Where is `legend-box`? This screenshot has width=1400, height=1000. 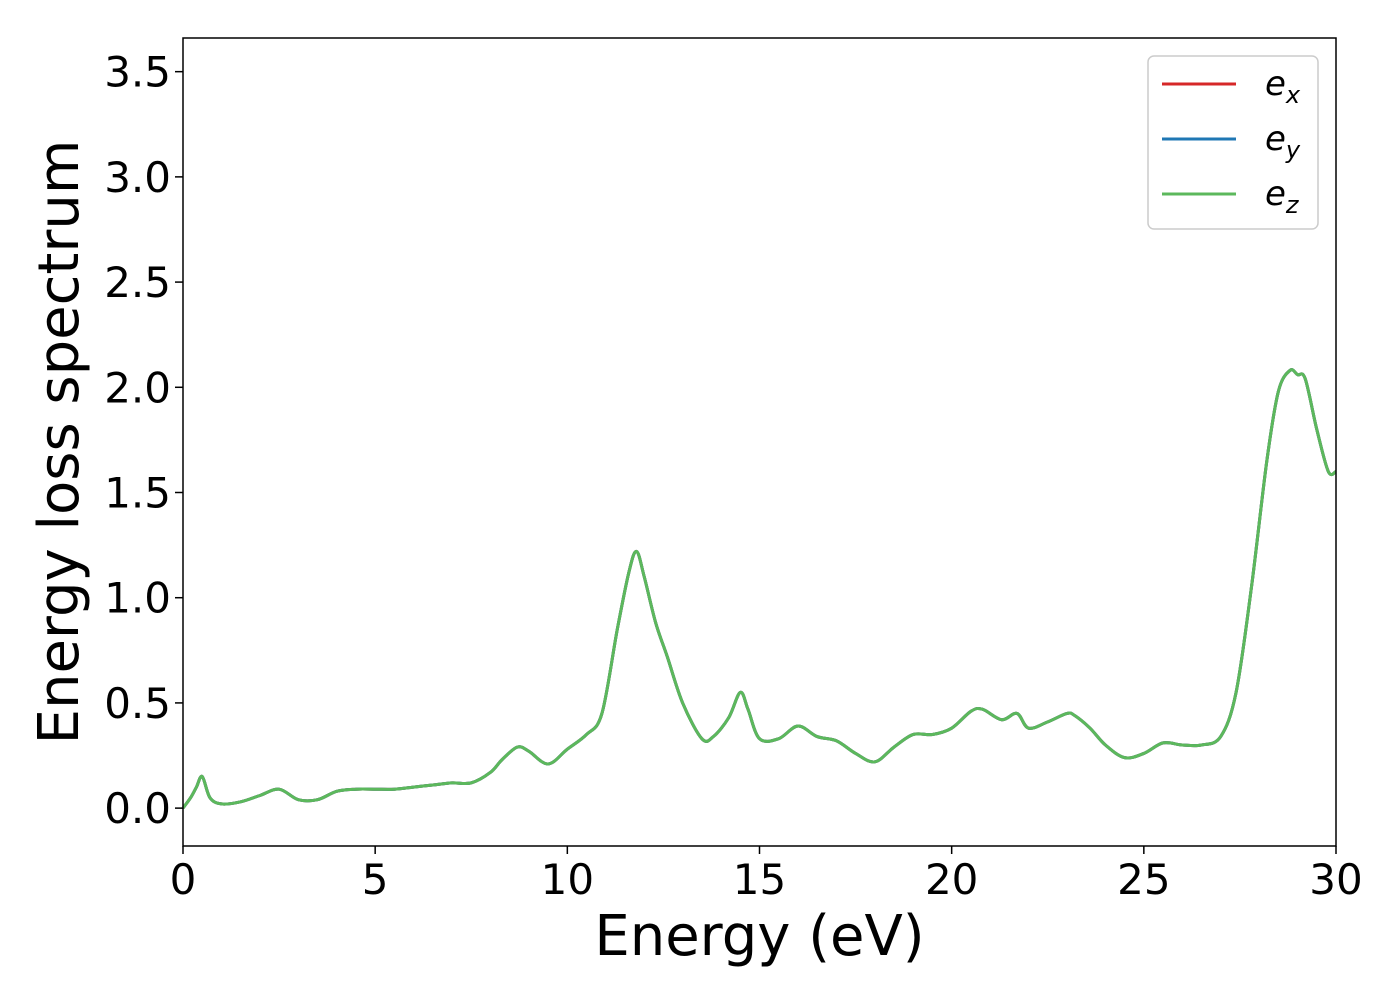 legend-box is located at coordinates (1233, 142).